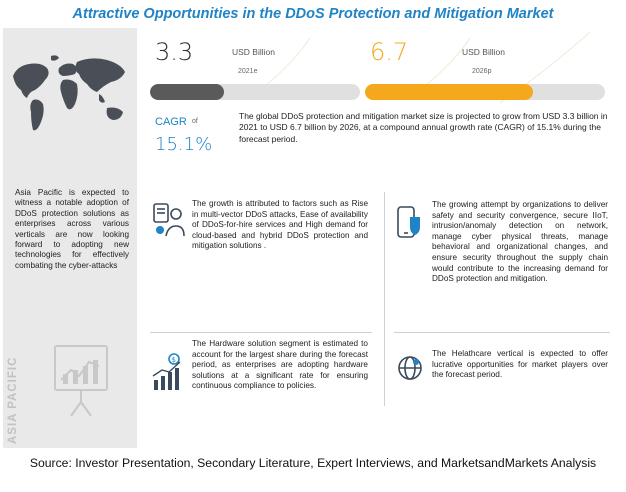 The width and height of the screenshot is (626, 492). Describe the element at coordinates (261, 332) in the screenshot. I see `horizontal-divider-left` at that location.